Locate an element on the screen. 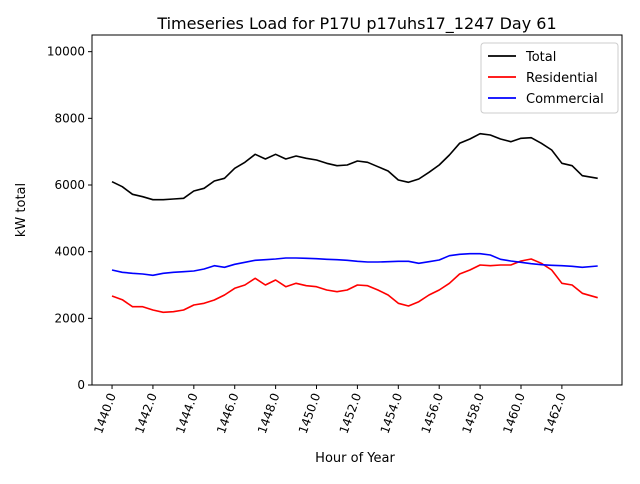 Image resolution: width=640 pixels, height=484 pixels. legend-label-total: Total is located at coordinates (540, 57).